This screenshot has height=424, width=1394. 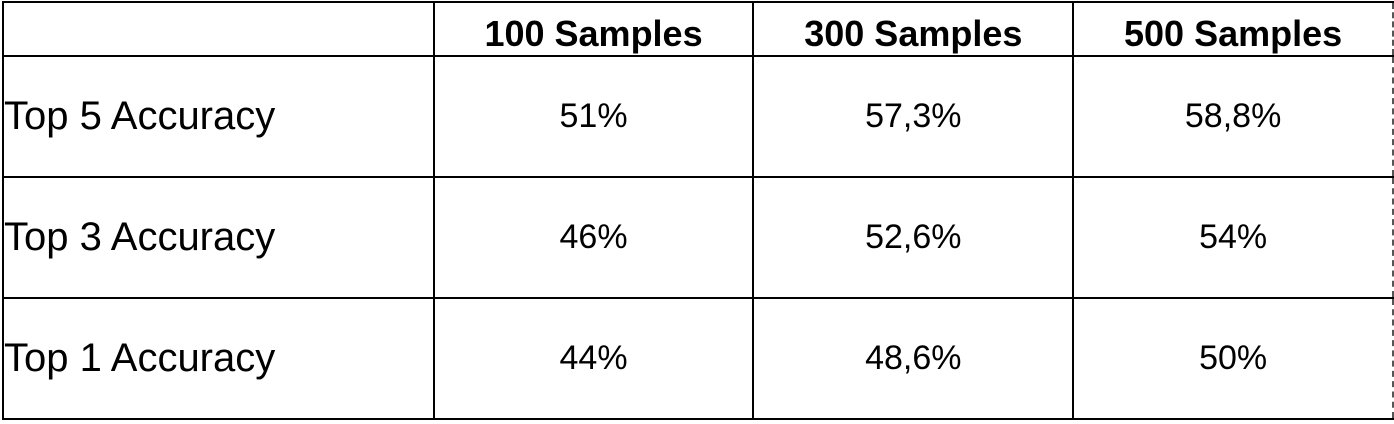 What do you see at coordinates (1233, 237) in the screenshot?
I see `cell-top3-500: 54%` at bounding box center [1233, 237].